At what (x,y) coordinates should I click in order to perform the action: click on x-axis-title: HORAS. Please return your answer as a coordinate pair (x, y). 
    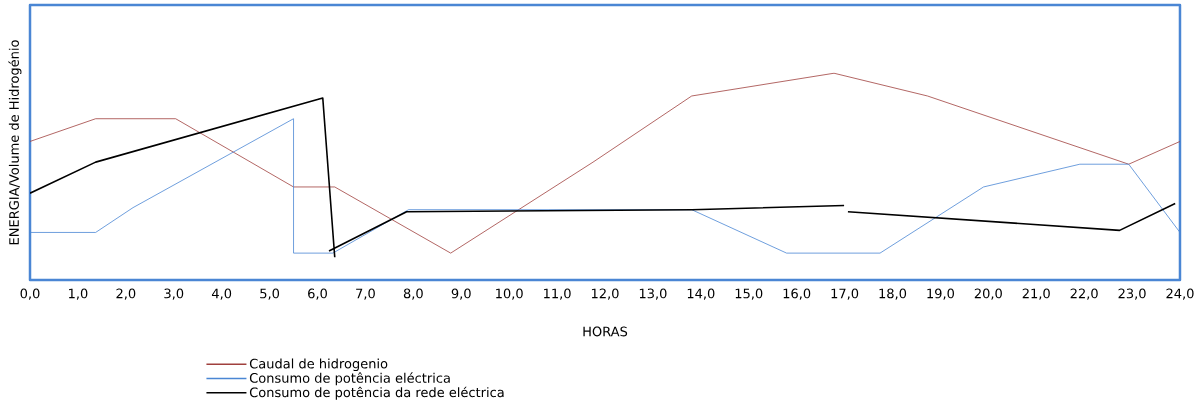
    Looking at the image, I should click on (605, 331).